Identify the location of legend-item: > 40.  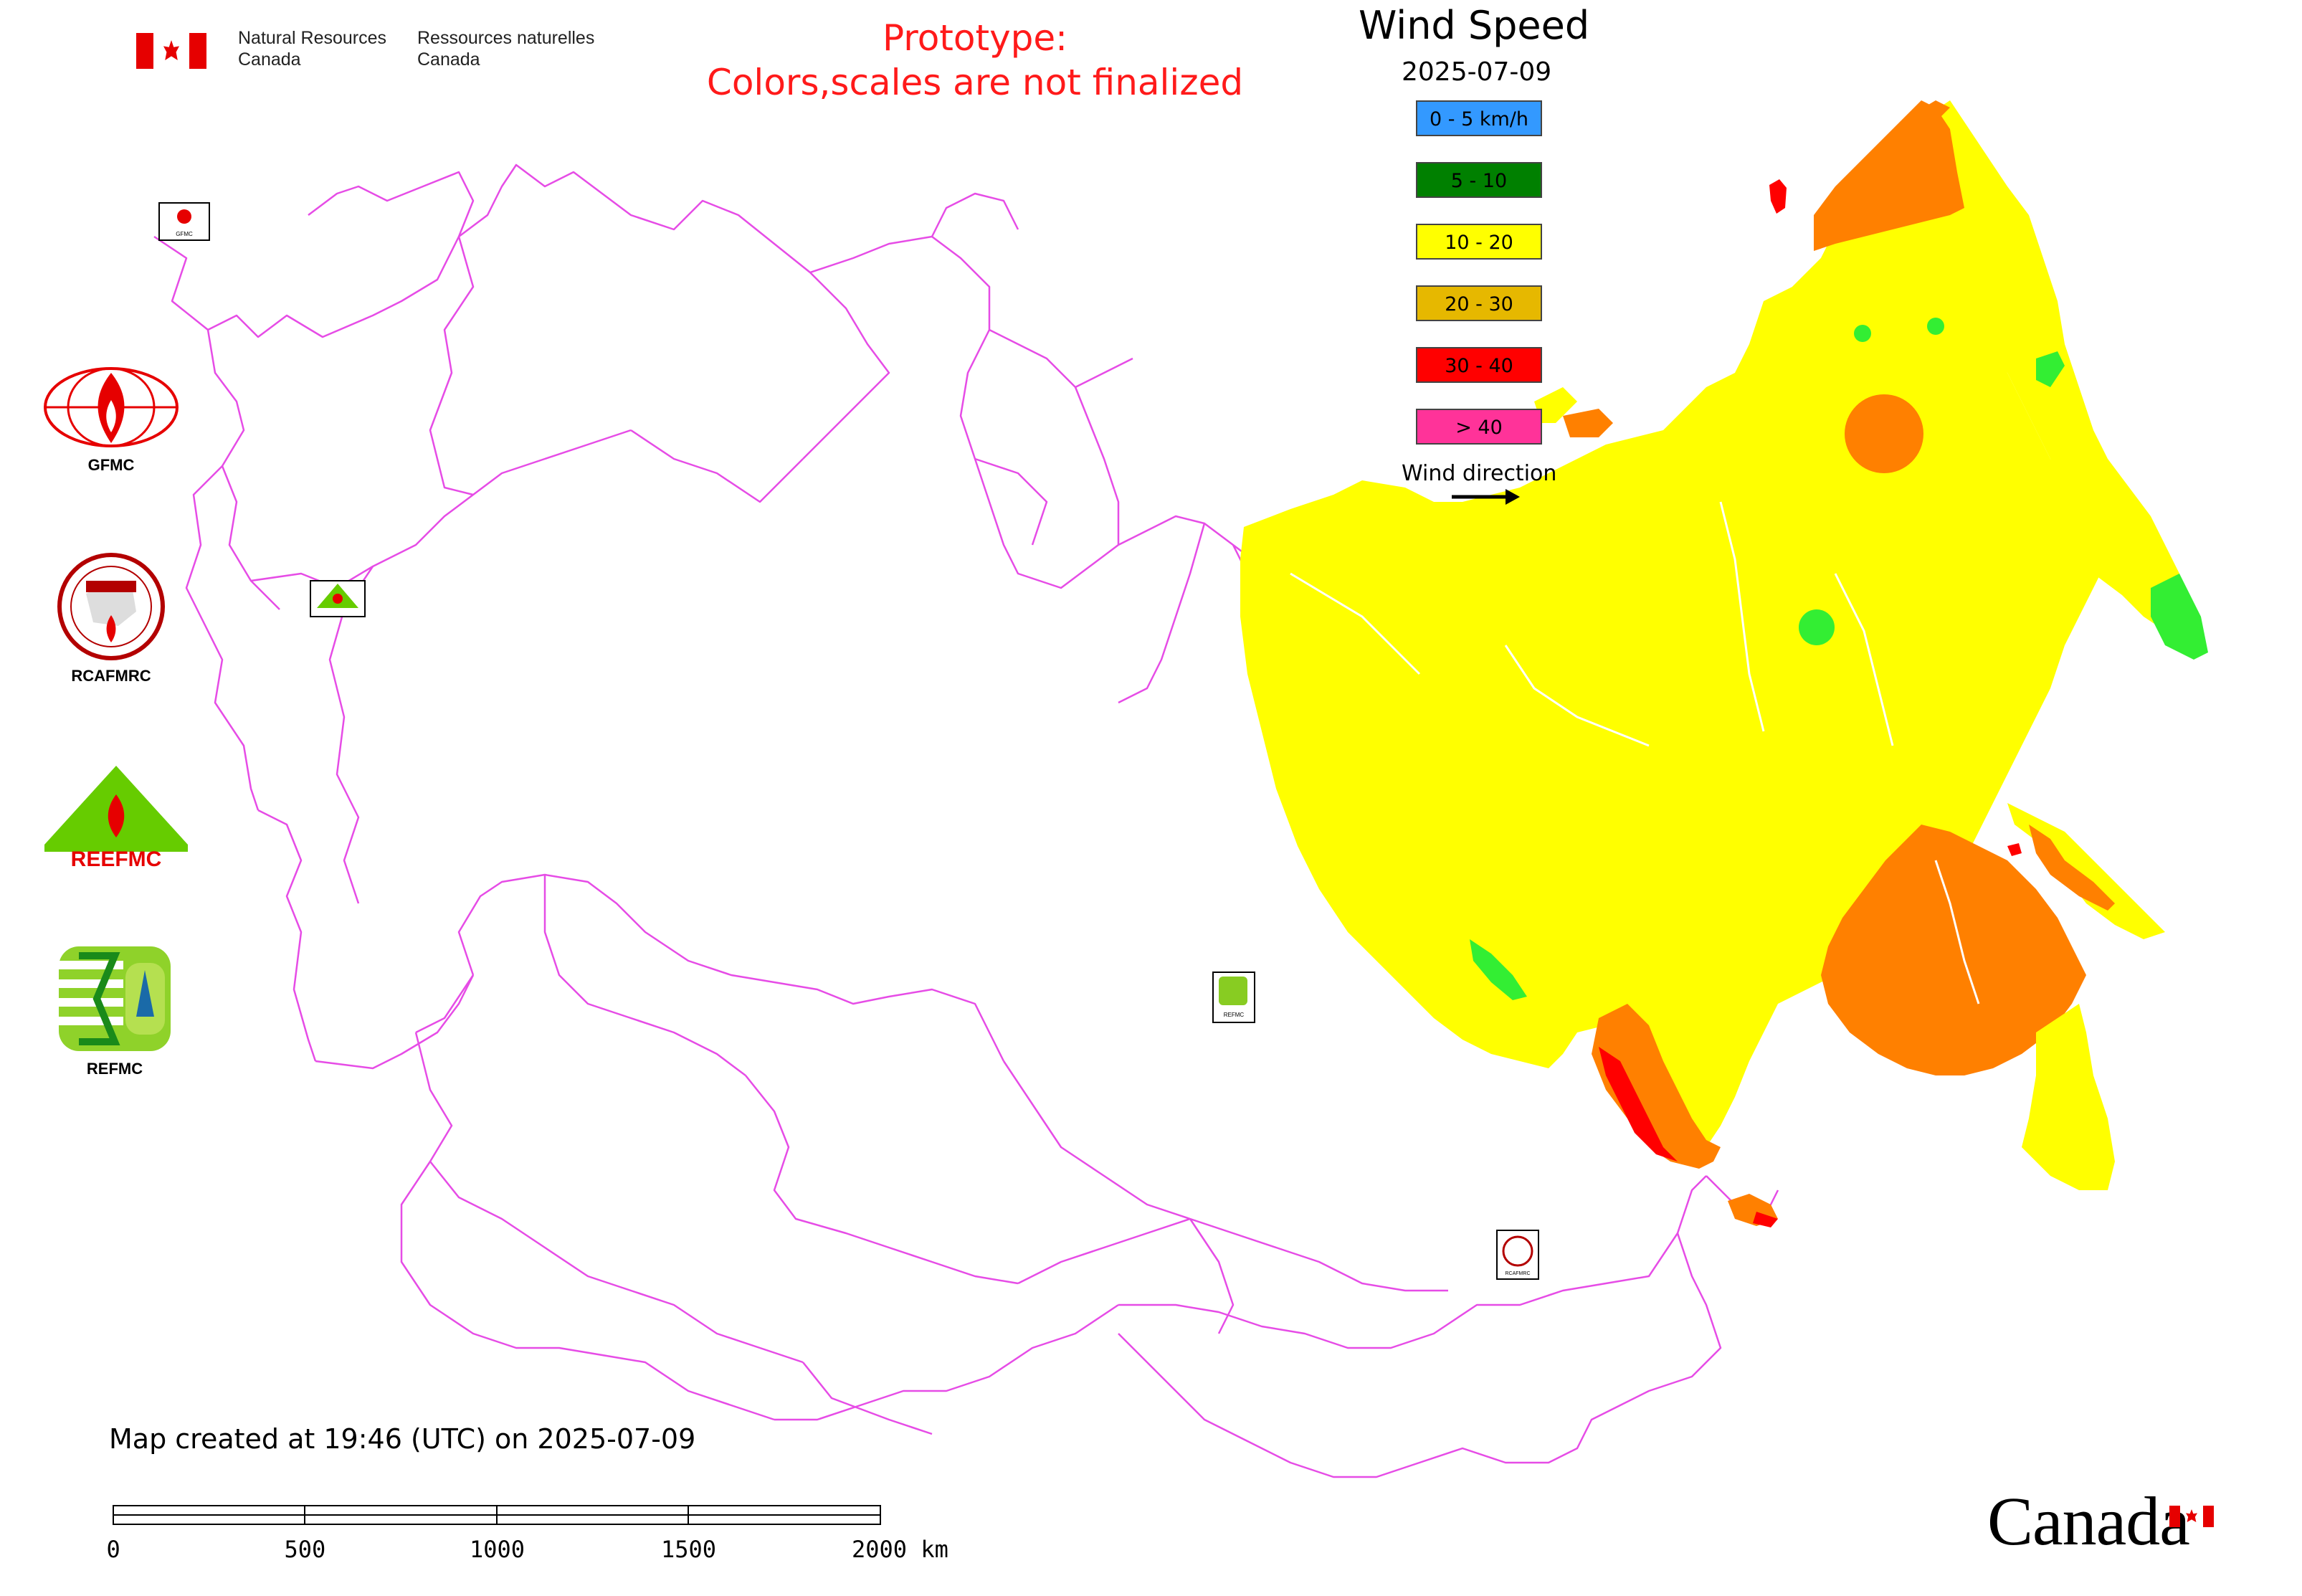
(1479, 427).